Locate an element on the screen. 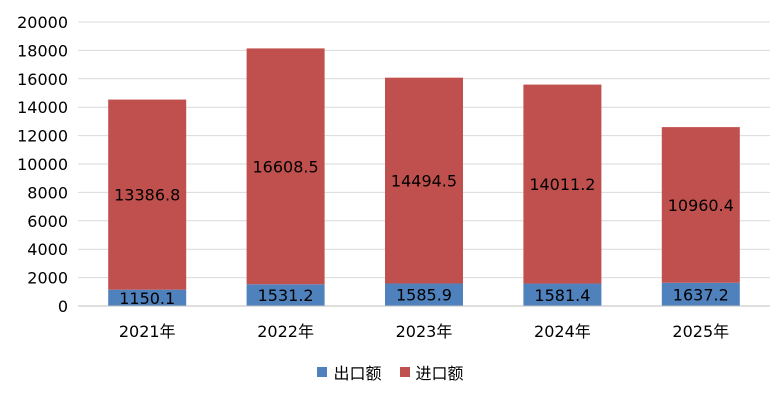 The height and width of the screenshot is (403, 781). x-tick-label: 2024年 is located at coordinates (562, 331).